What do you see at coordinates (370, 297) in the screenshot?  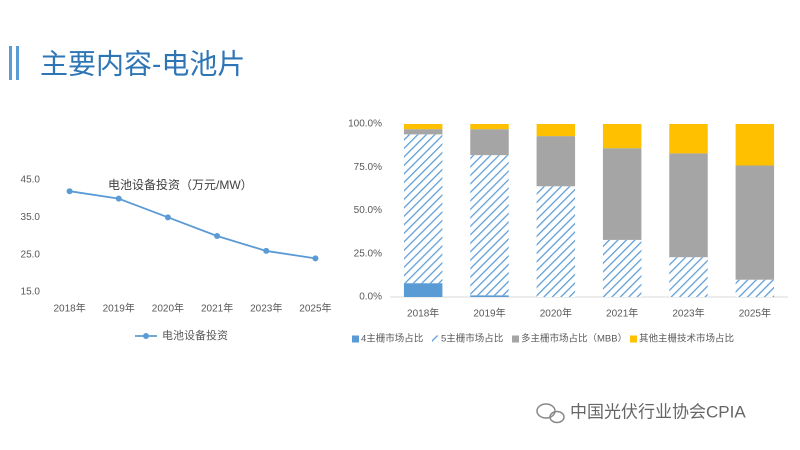 I see `y-tick-label: 0.0%` at bounding box center [370, 297].